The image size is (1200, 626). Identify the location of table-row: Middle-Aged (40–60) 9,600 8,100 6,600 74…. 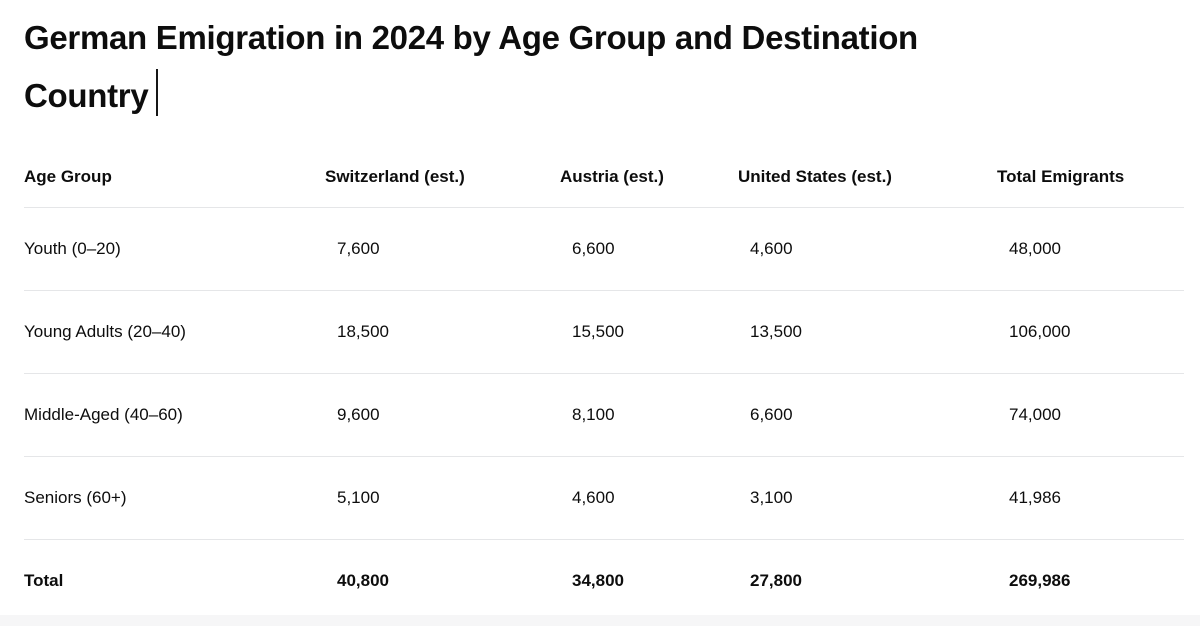
(604, 415).